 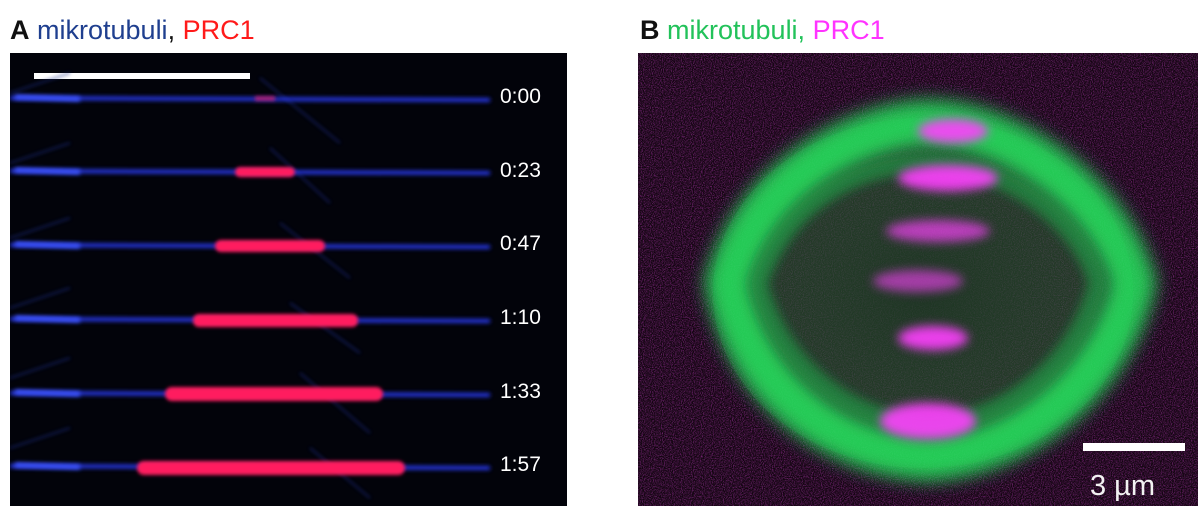 What do you see at coordinates (218, 30) in the screenshot?
I see `panel-a-prc1-label: PRC1` at bounding box center [218, 30].